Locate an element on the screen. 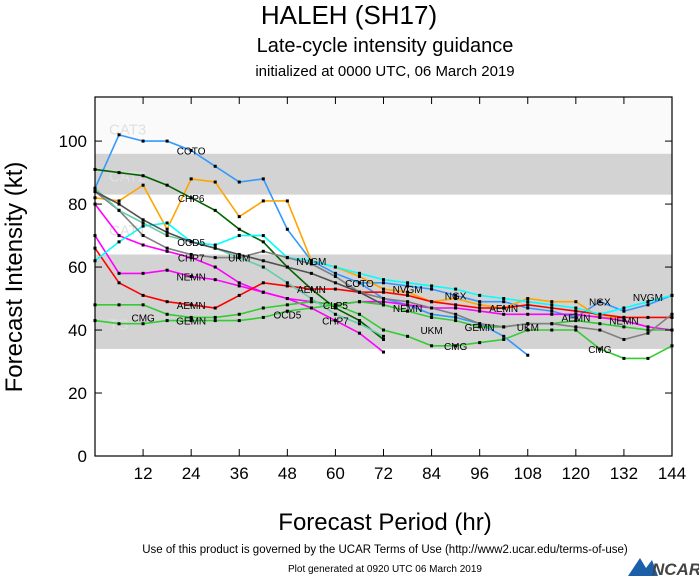 This screenshot has height=577, width=699. chart-subtitle: Late-cycle intensity guidance is located at coordinates (385, 46).